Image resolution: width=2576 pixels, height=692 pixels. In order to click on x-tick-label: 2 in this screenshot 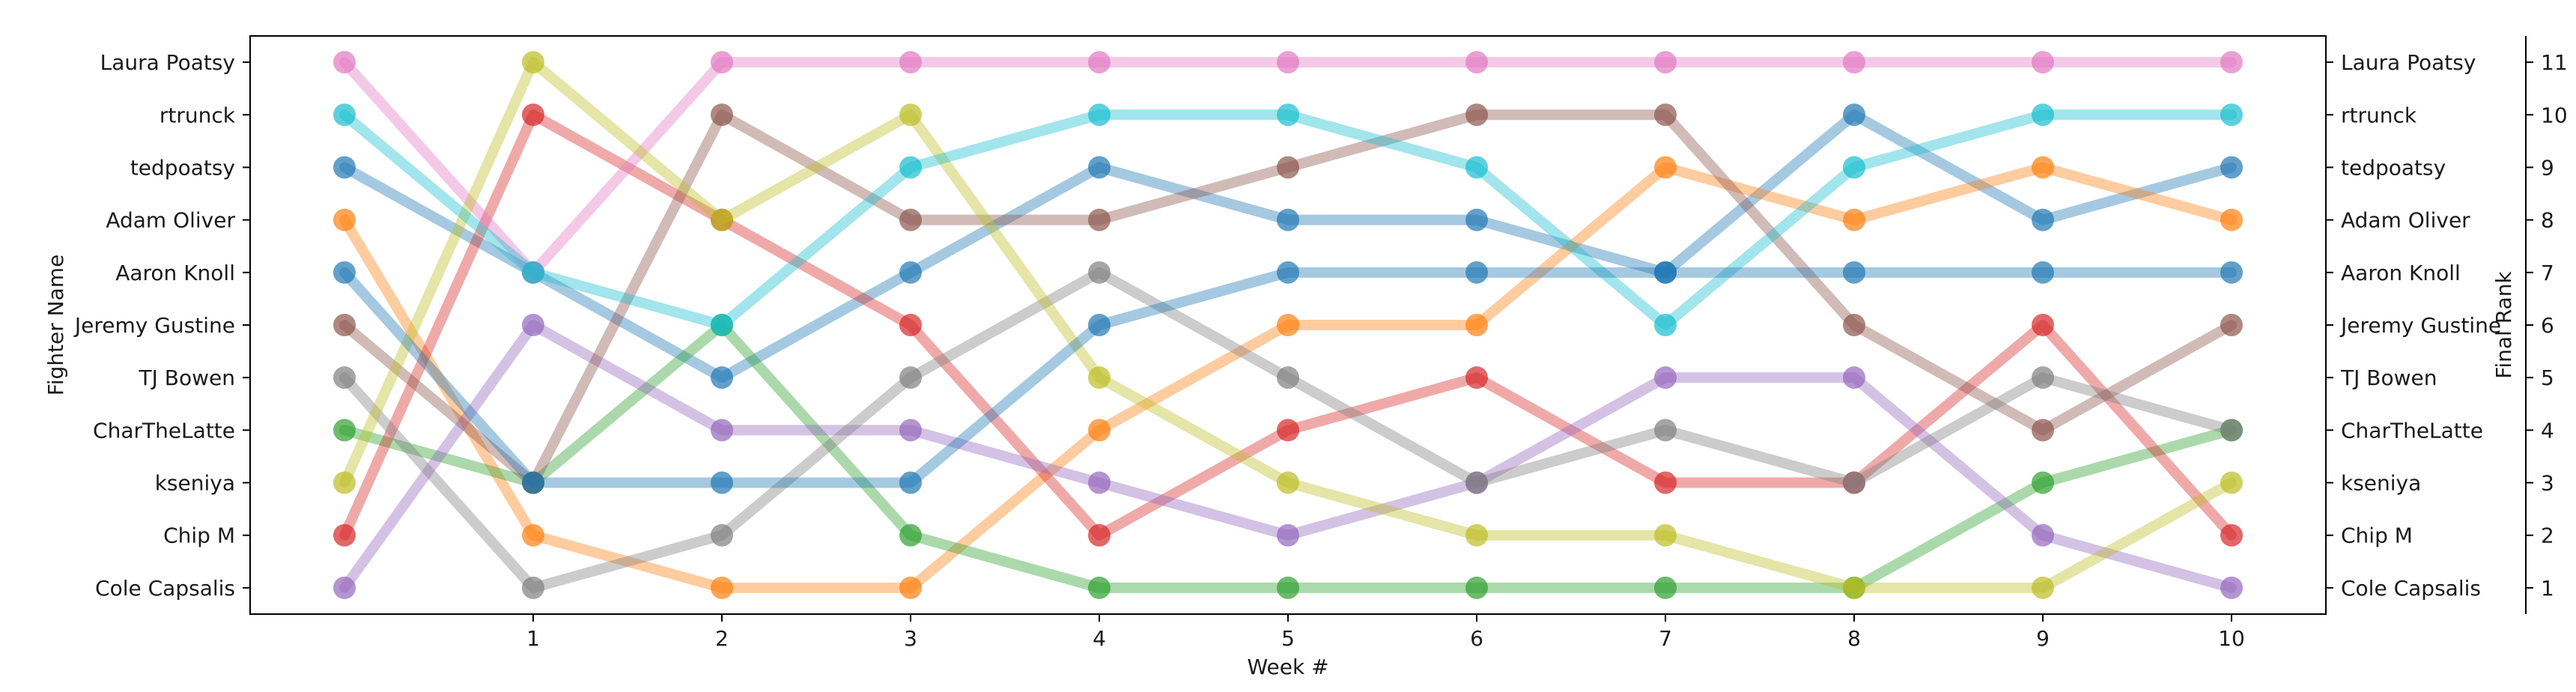, I will do `click(722, 638)`.